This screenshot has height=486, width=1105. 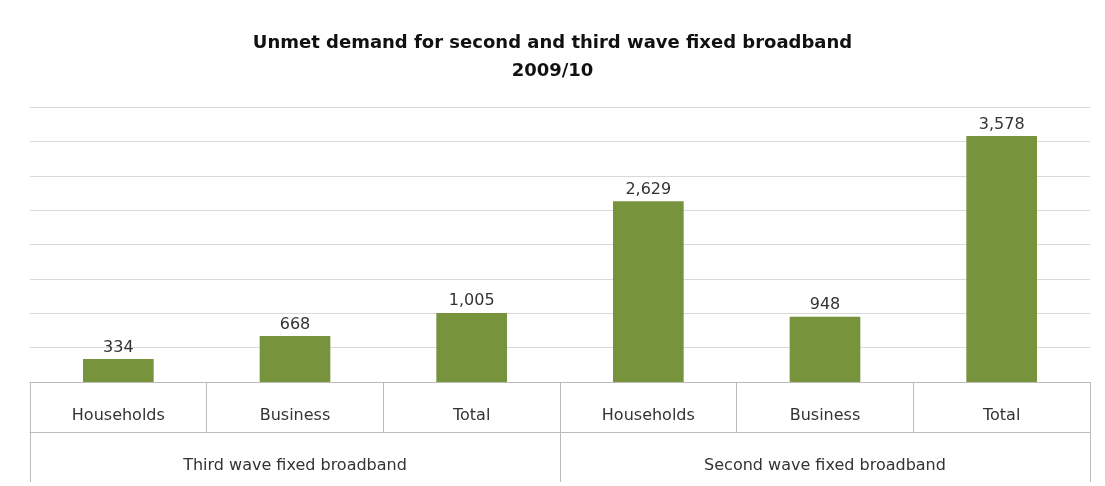 I want to click on data-label: 668, so click(x=295, y=323).